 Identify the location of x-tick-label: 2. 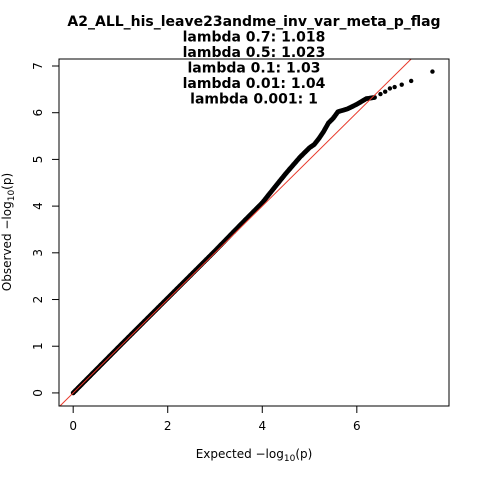
(168, 426).